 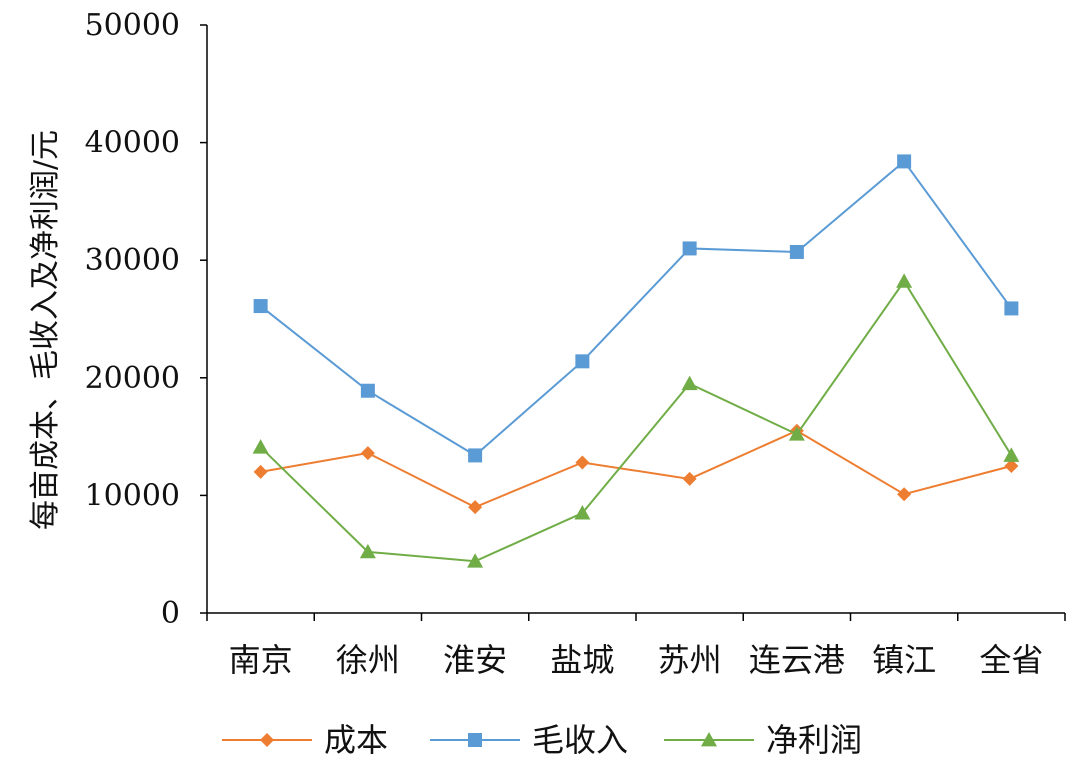 I want to click on legend: 成本 毛收入 净利润, so click(x=542, y=740).